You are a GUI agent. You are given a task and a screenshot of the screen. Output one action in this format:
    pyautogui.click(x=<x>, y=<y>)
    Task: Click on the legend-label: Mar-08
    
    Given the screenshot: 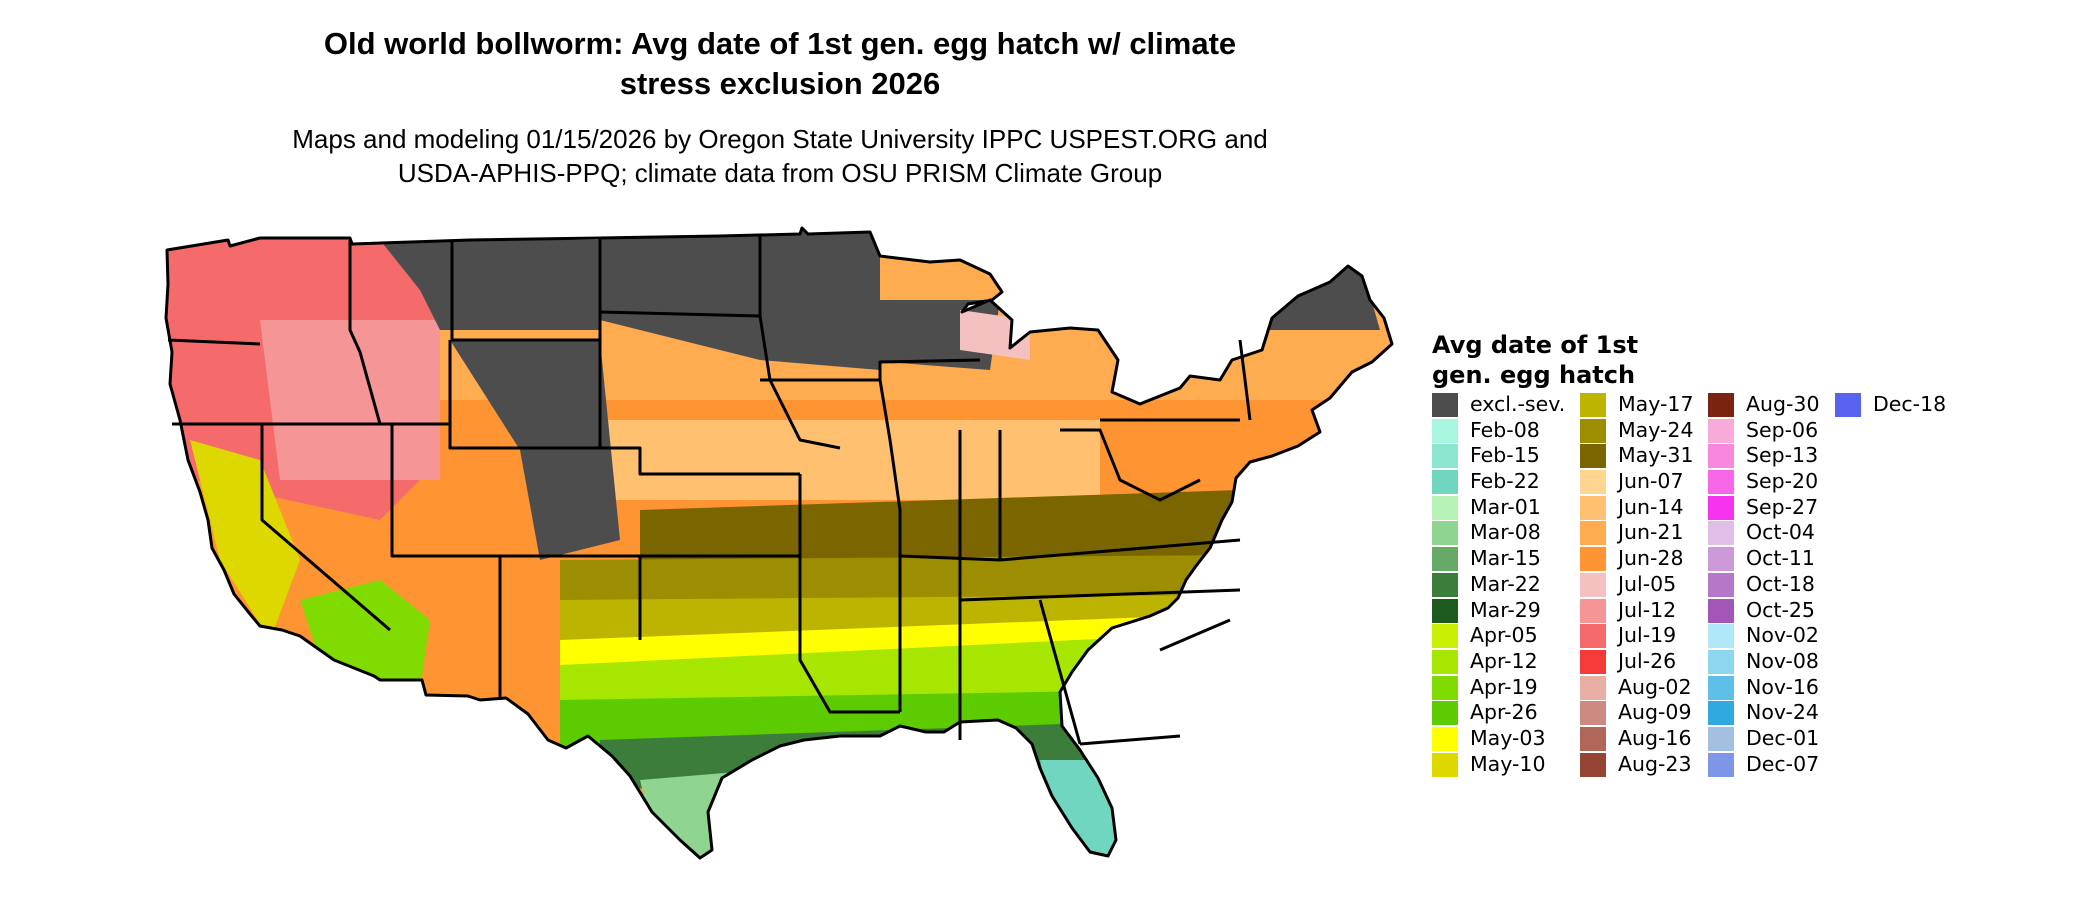 What is the action you would take?
    pyautogui.click(x=1505, y=532)
    